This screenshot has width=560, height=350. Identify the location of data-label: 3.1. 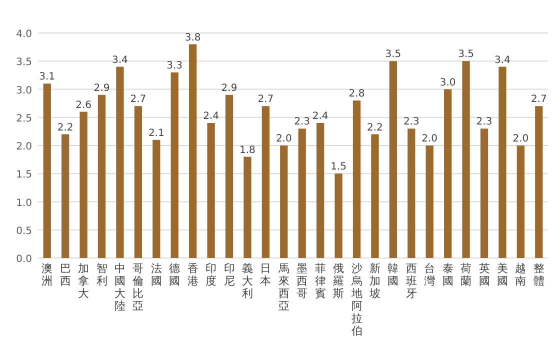
(47, 77).